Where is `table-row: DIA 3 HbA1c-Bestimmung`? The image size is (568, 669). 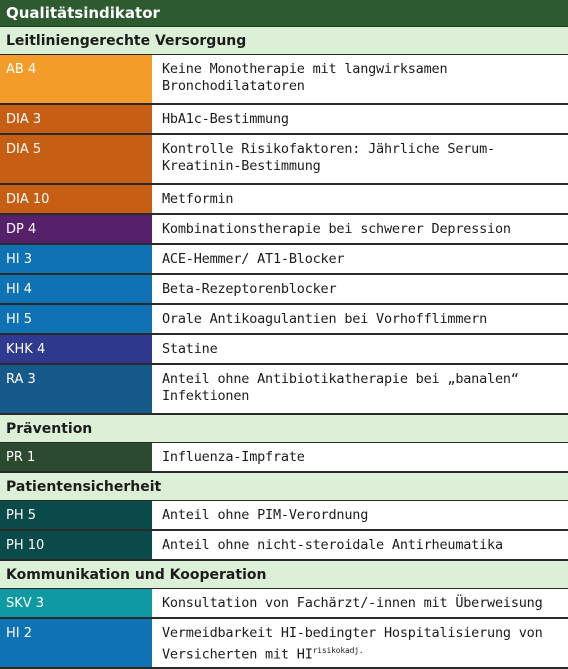
table-row: DIA 3 HbA1c-Bestimmung is located at coordinates (284, 120).